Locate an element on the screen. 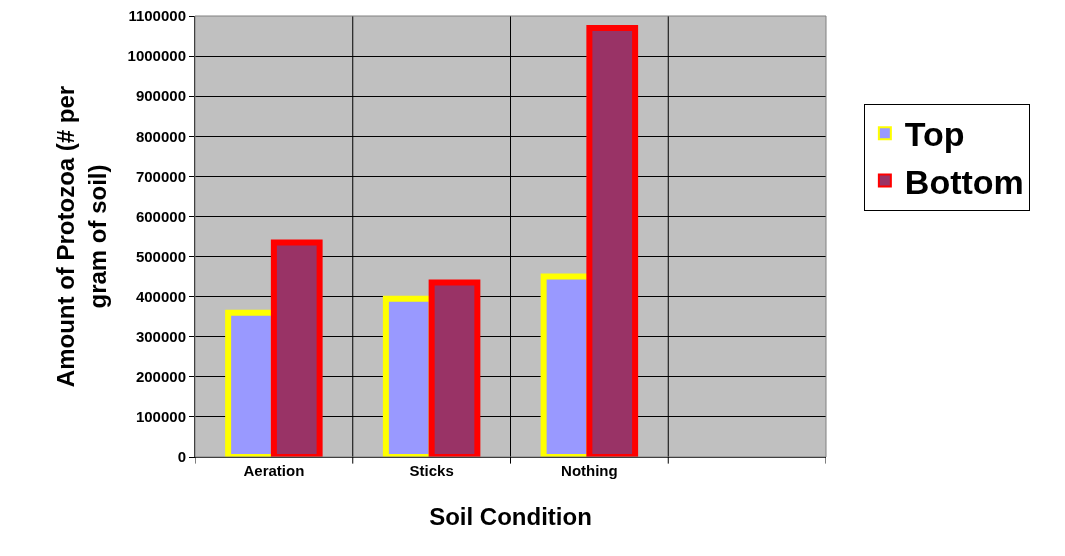  y-tick-label: 600000 is located at coordinates (160, 216).